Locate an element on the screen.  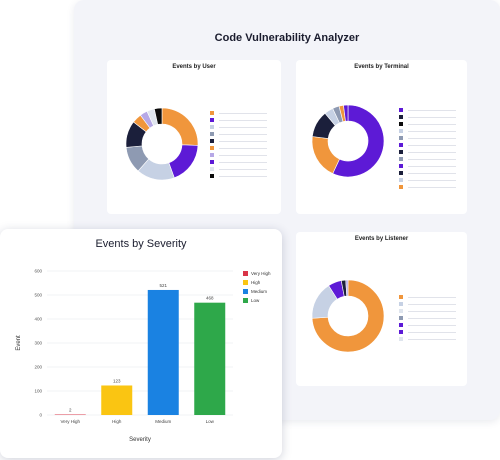
severity-legend-label: Low is located at coordinates (255, 300).